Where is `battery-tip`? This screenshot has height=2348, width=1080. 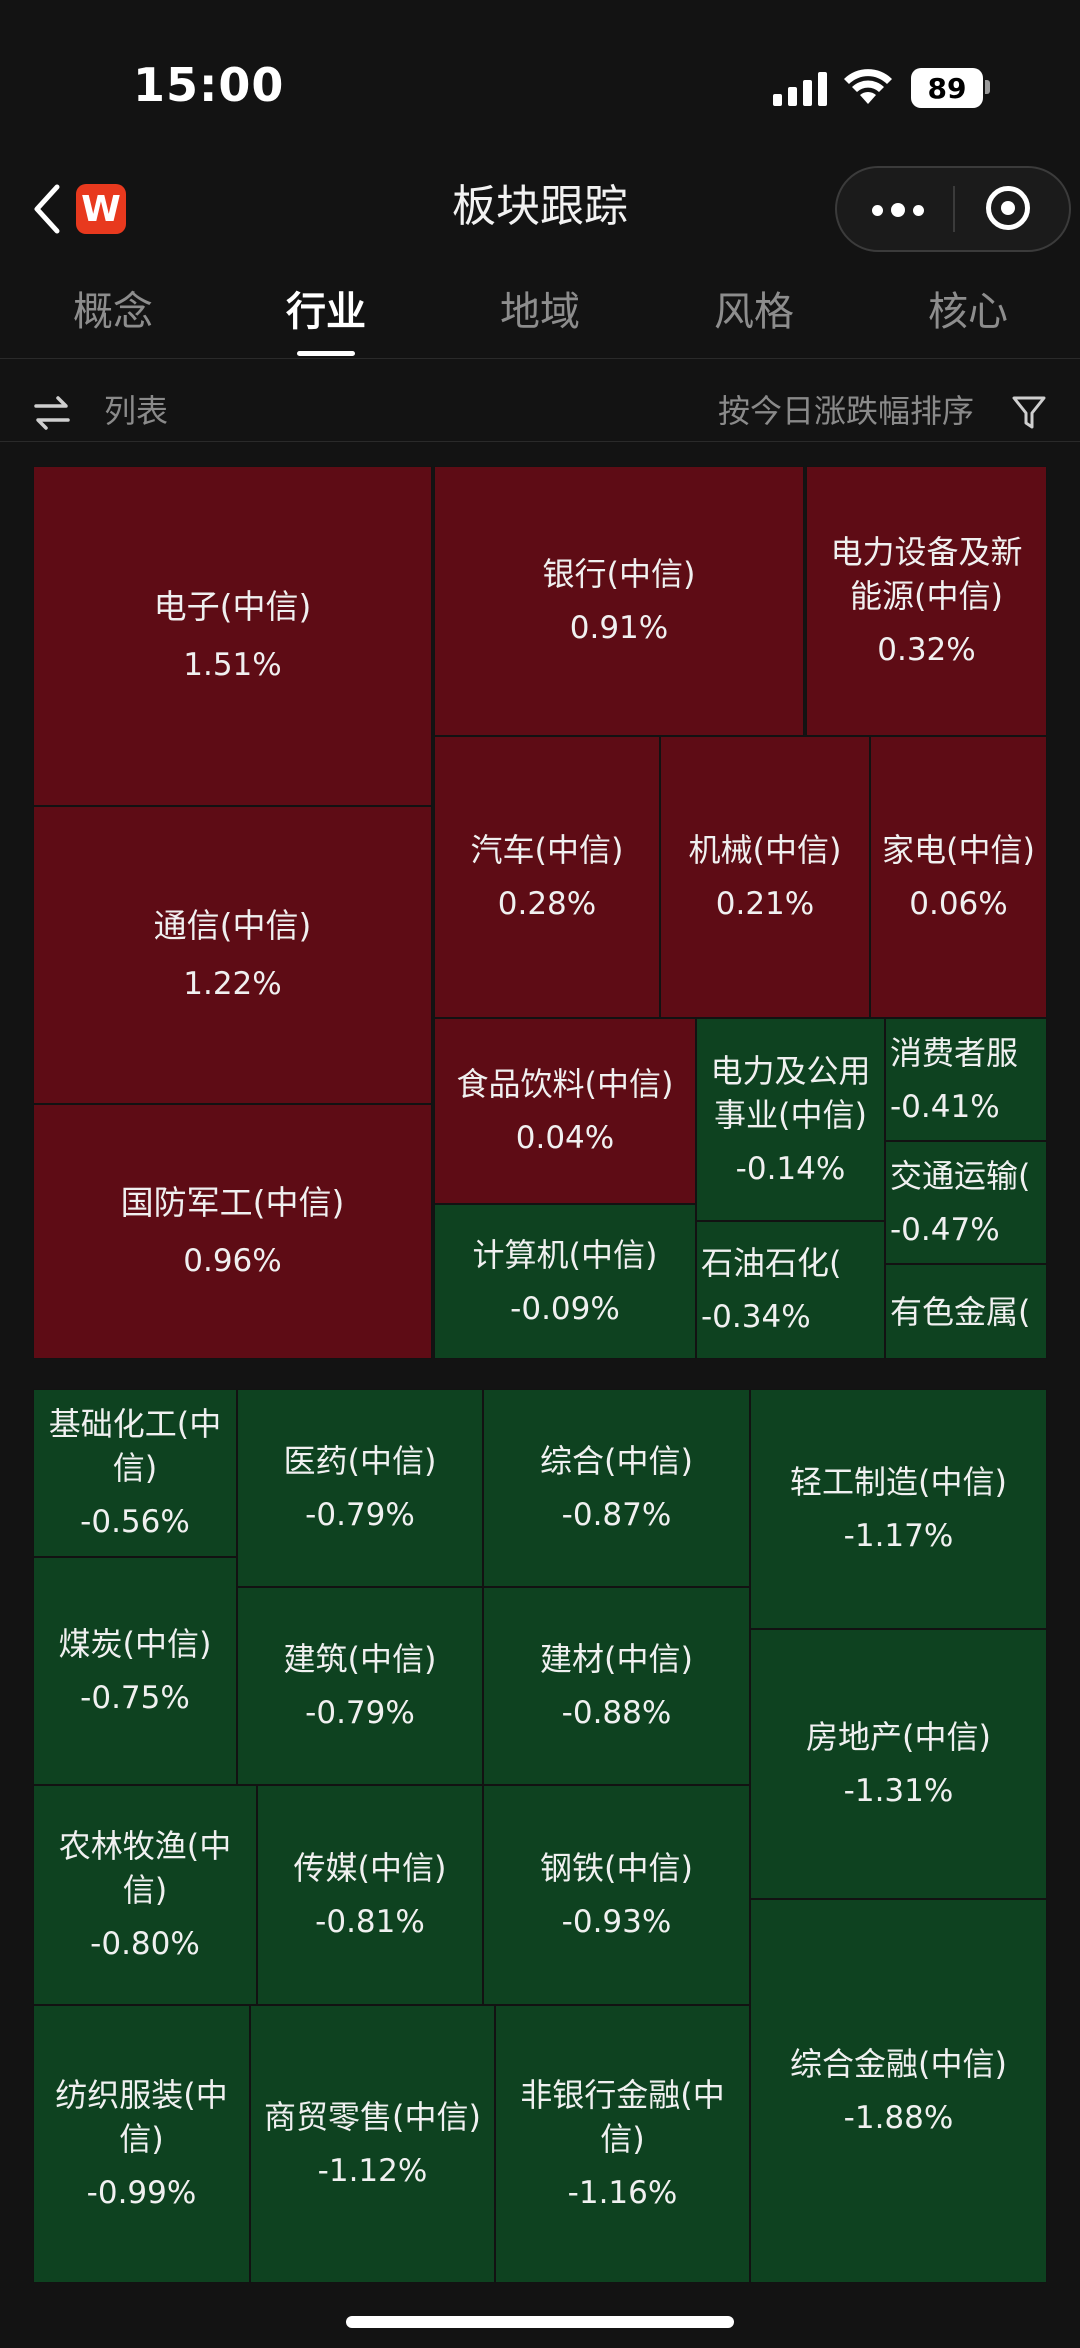
battery-tip is located at coordinates (987, 87).